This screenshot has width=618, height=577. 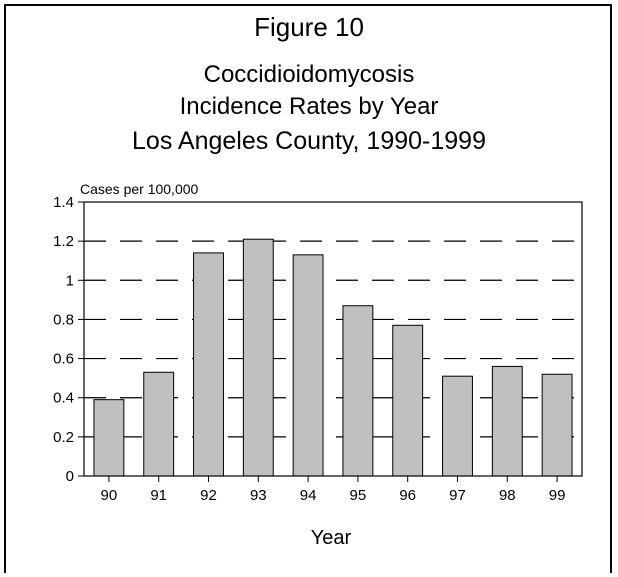 I want to click on x-tick-label: 96, so click(x=407, y=495).